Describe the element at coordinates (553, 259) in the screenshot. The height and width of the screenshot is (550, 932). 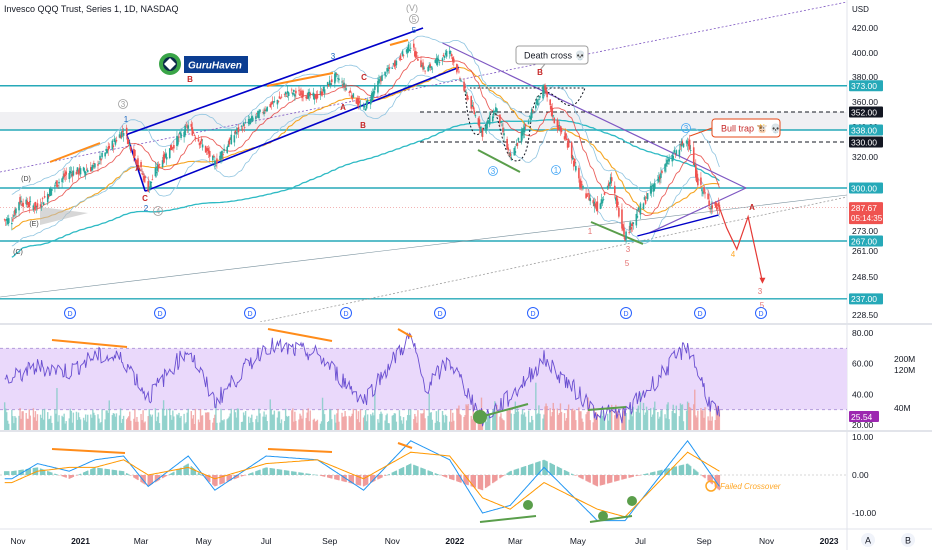
I see `lower-guide-line` at that location.